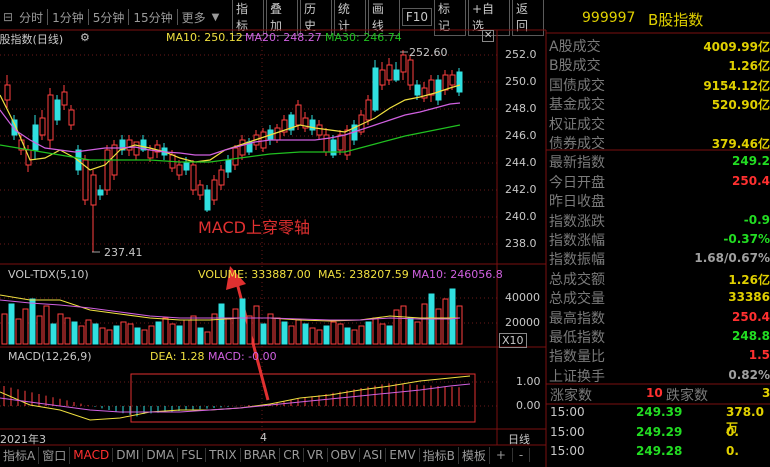 The height and width of the screenshot is (467, 770). Describe the element at coordinates (488, 36) in the screenshot. I see `close-chart-icon: ✕` at that location.